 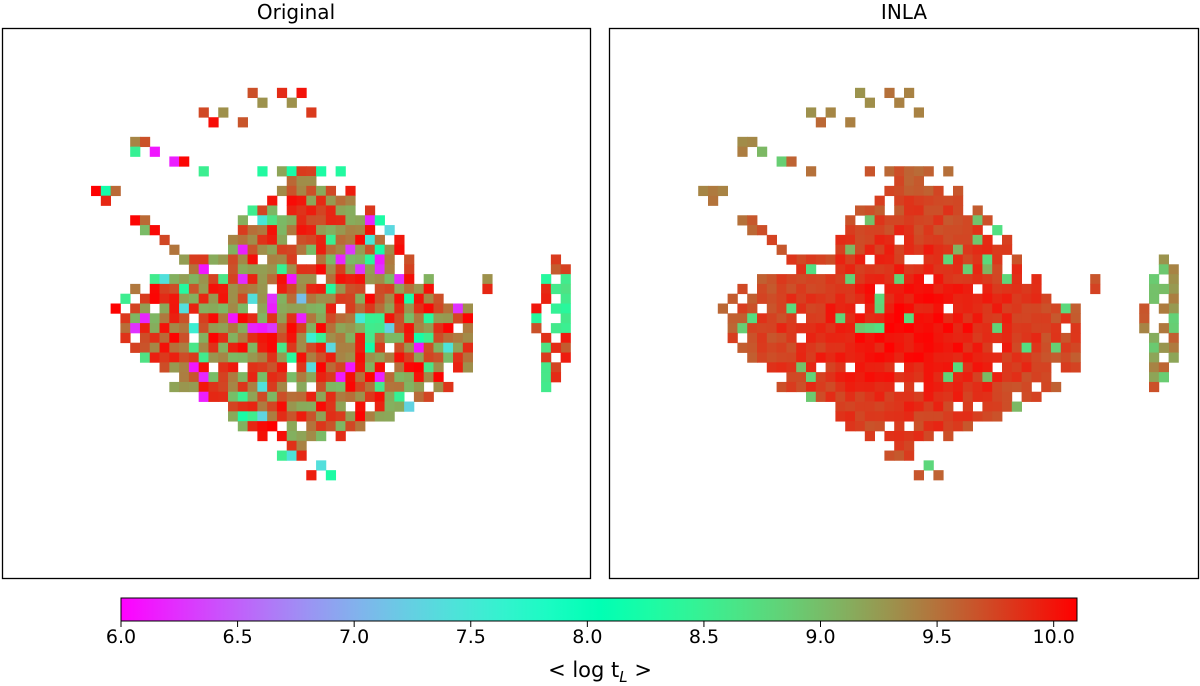 I want to click on colorbar-tick-label: 8.0, so click(x=587, y=637).